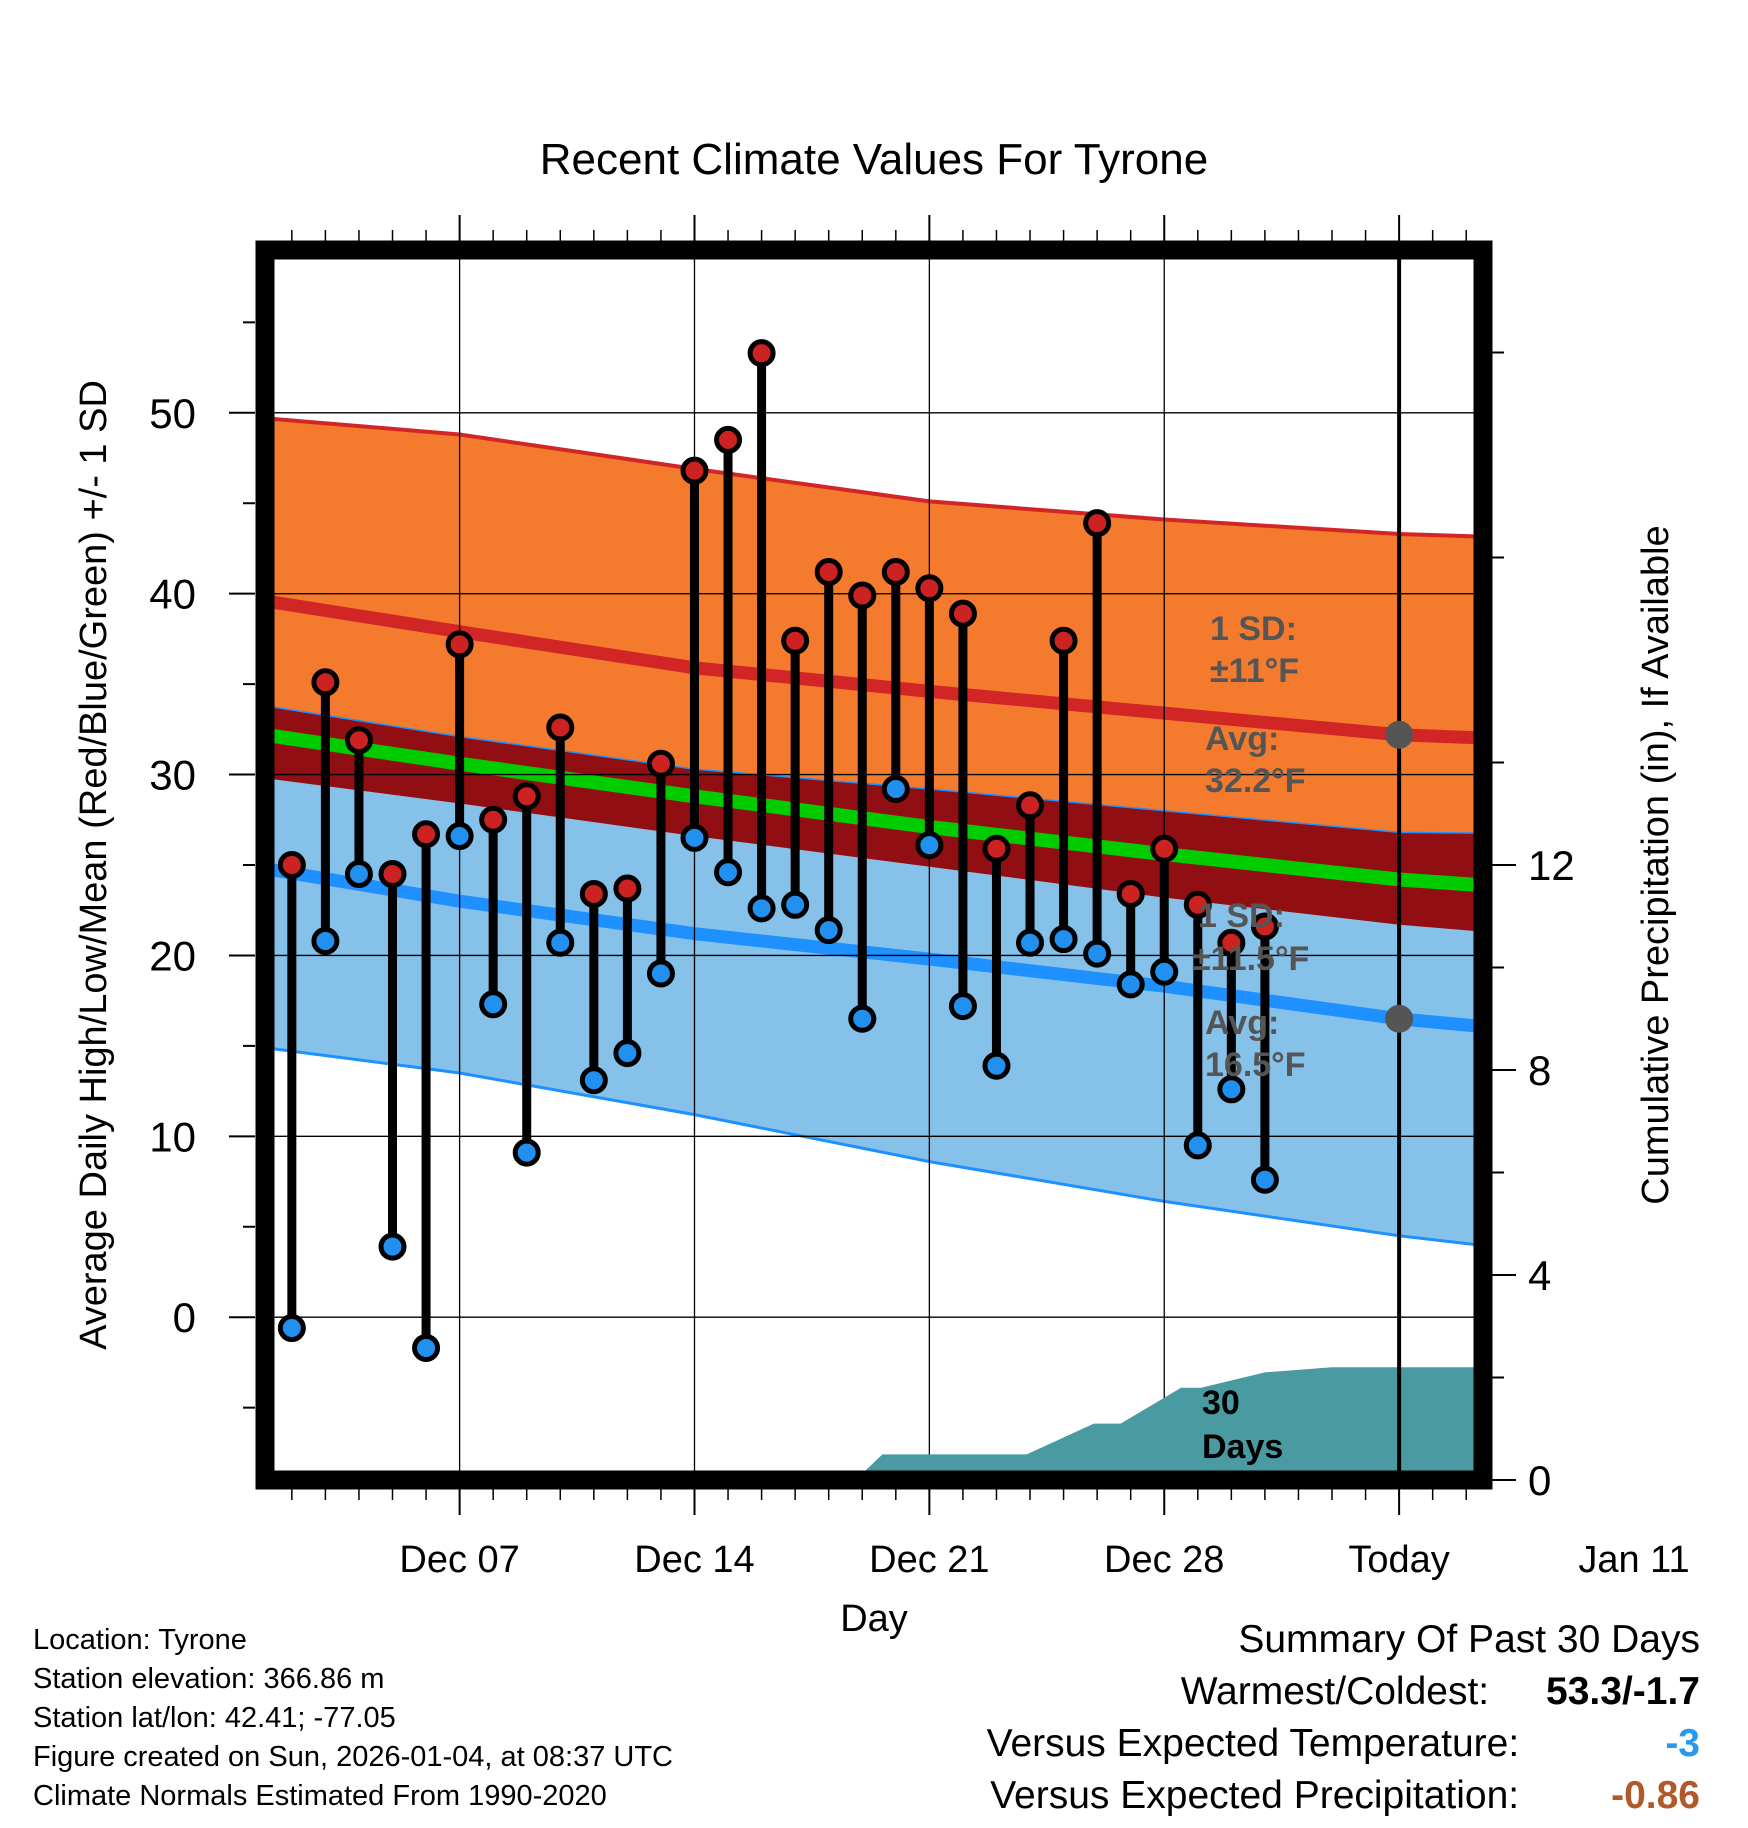  I want to click on info-elevation: Station elevation: 366.86 m, so click(209, 1679).